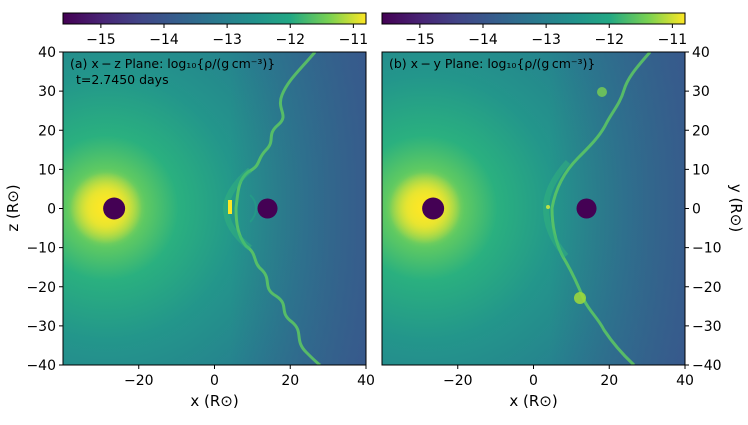 The height and width of the screenshot is (425, 748). I want to click on colorbar-b-ticks: −15 −14 −13 −12 −11, so click(546, 36).